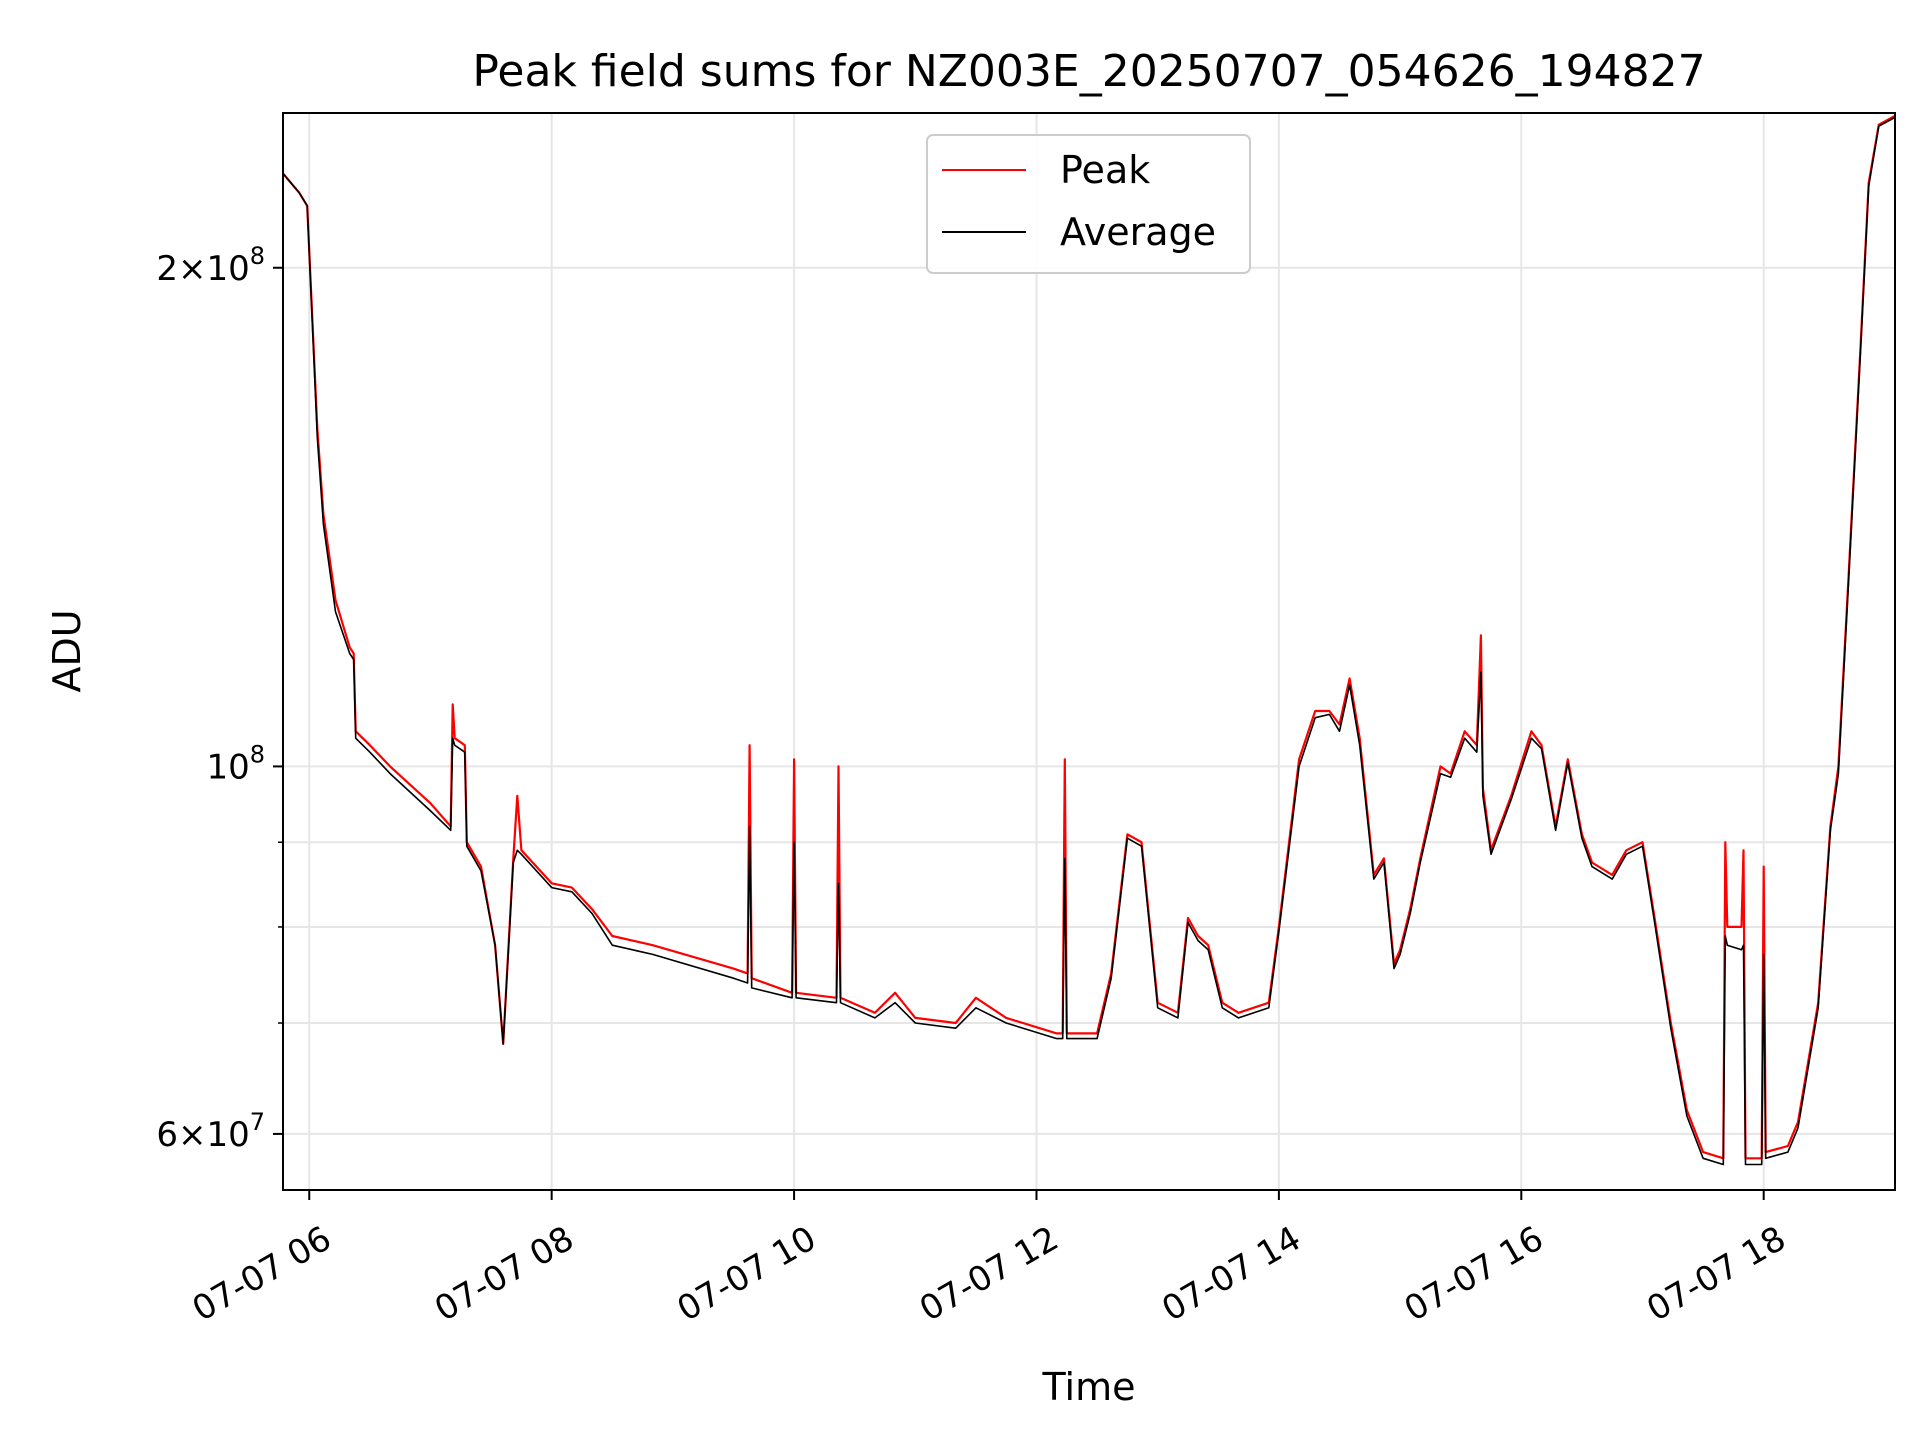 The width and height of the screenshot is (1920, 1440). What do you see at coordinates (1138, 232) in the screenshot?
I see `legend-label-average: Average` at bounding box center [1138, 232].